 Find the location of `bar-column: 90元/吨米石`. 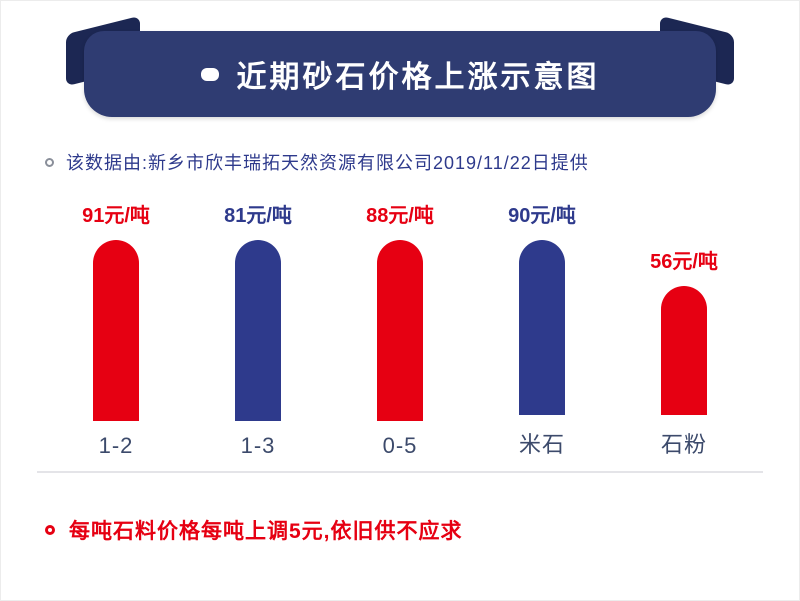

bar-column: 90元/吨米石 is located at coordinates (542, 329).